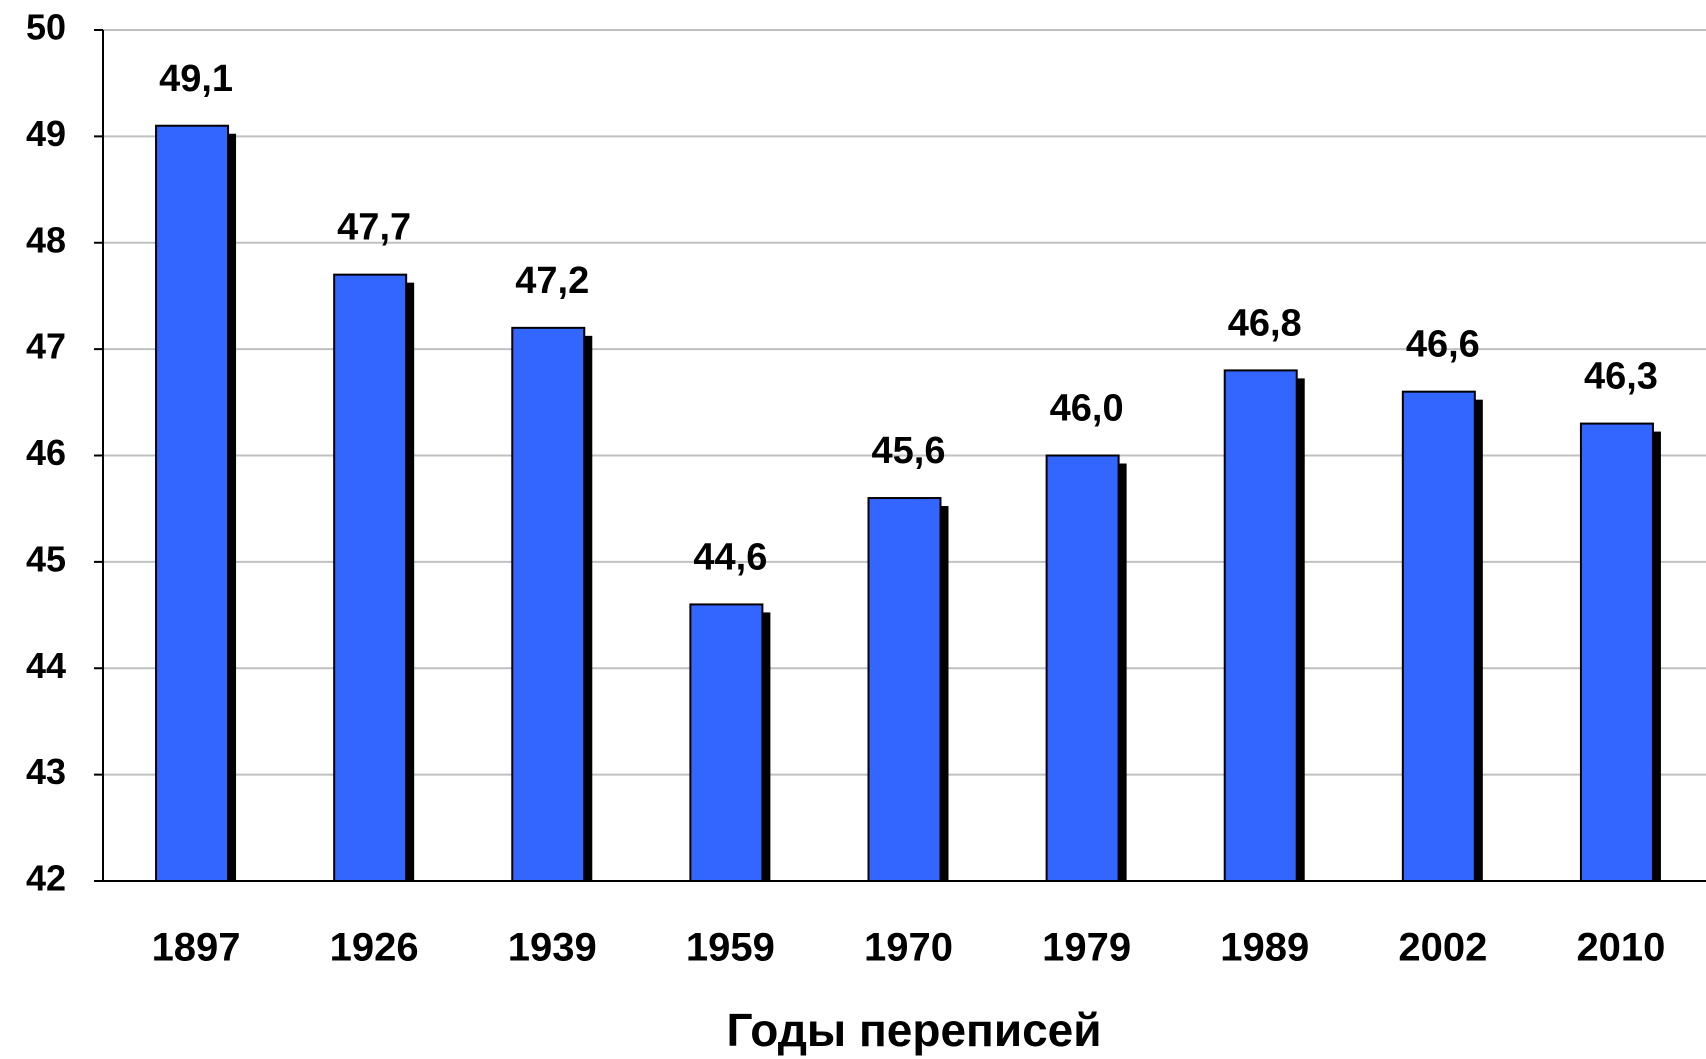 The width and height of the screenshot is (1706, 1059). What do you see at coordinates (46, 665) in the screenshot?
I see `y-tick-label: 44` at bounding box center [46, 665].